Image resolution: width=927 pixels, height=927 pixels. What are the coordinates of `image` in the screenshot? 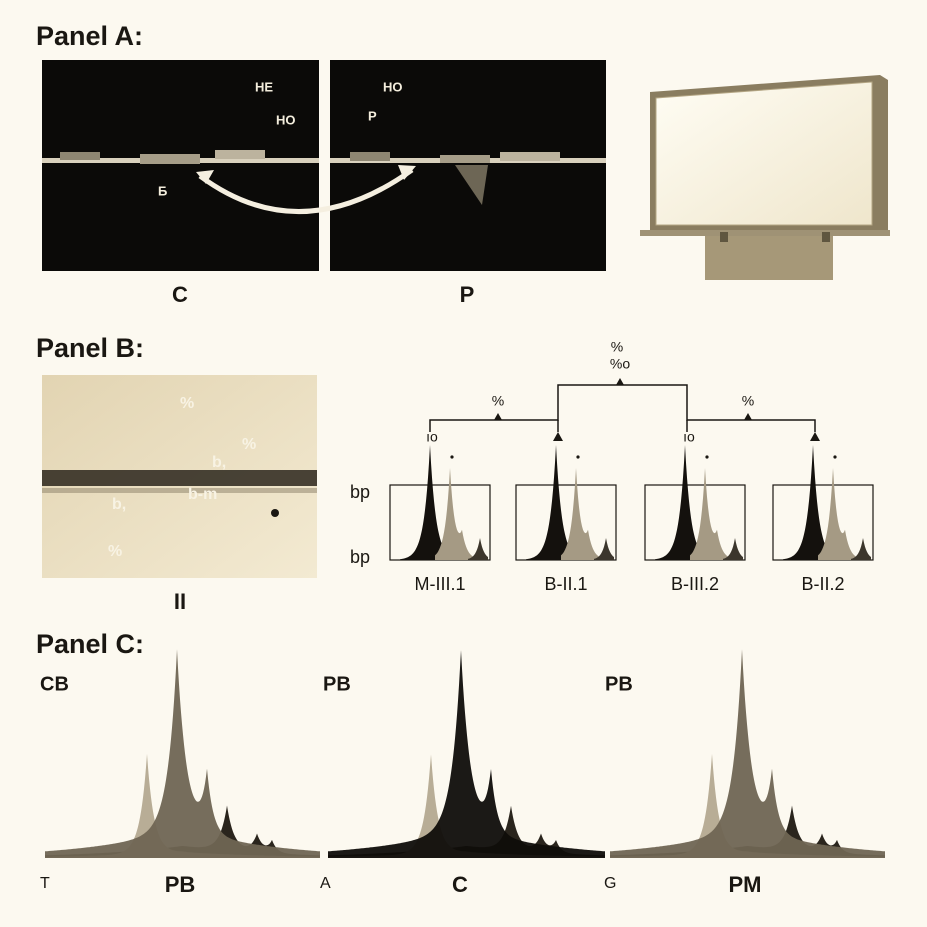 It's located at (180, 165).